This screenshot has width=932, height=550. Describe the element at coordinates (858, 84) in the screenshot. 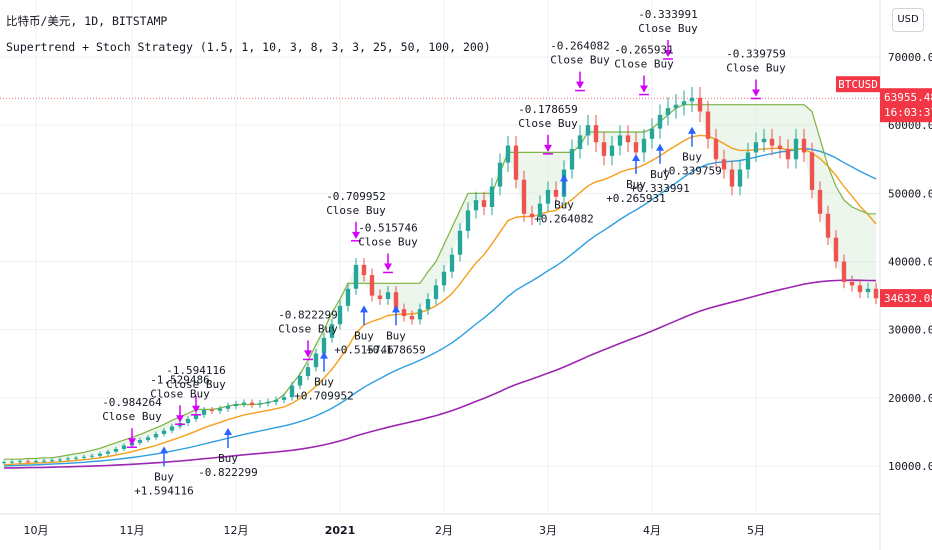

I see `symbol-tag-label: BTCUSD` at that location.